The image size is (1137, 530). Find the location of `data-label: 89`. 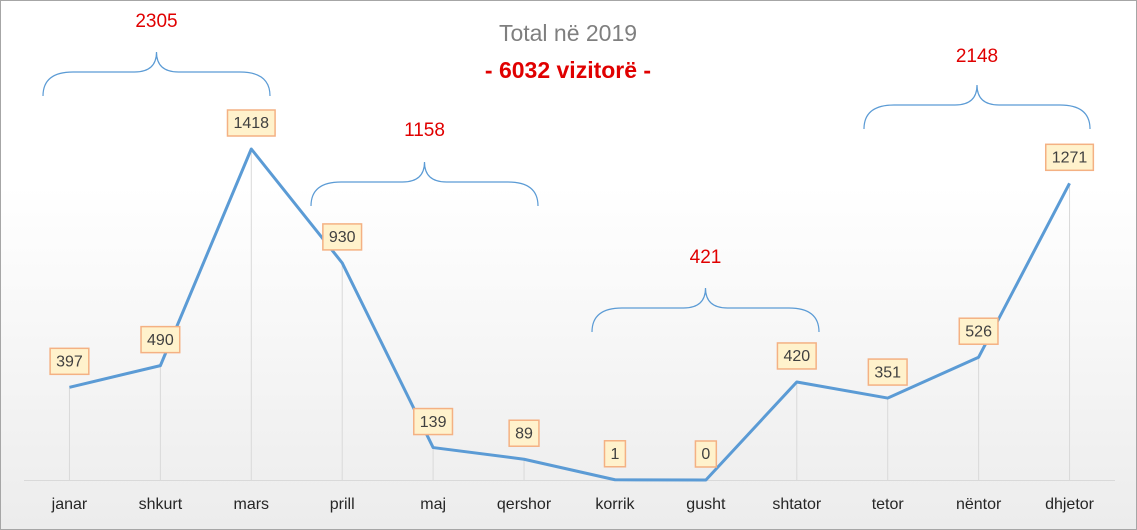

data-label: 89 is located at coordinates (524, 433).